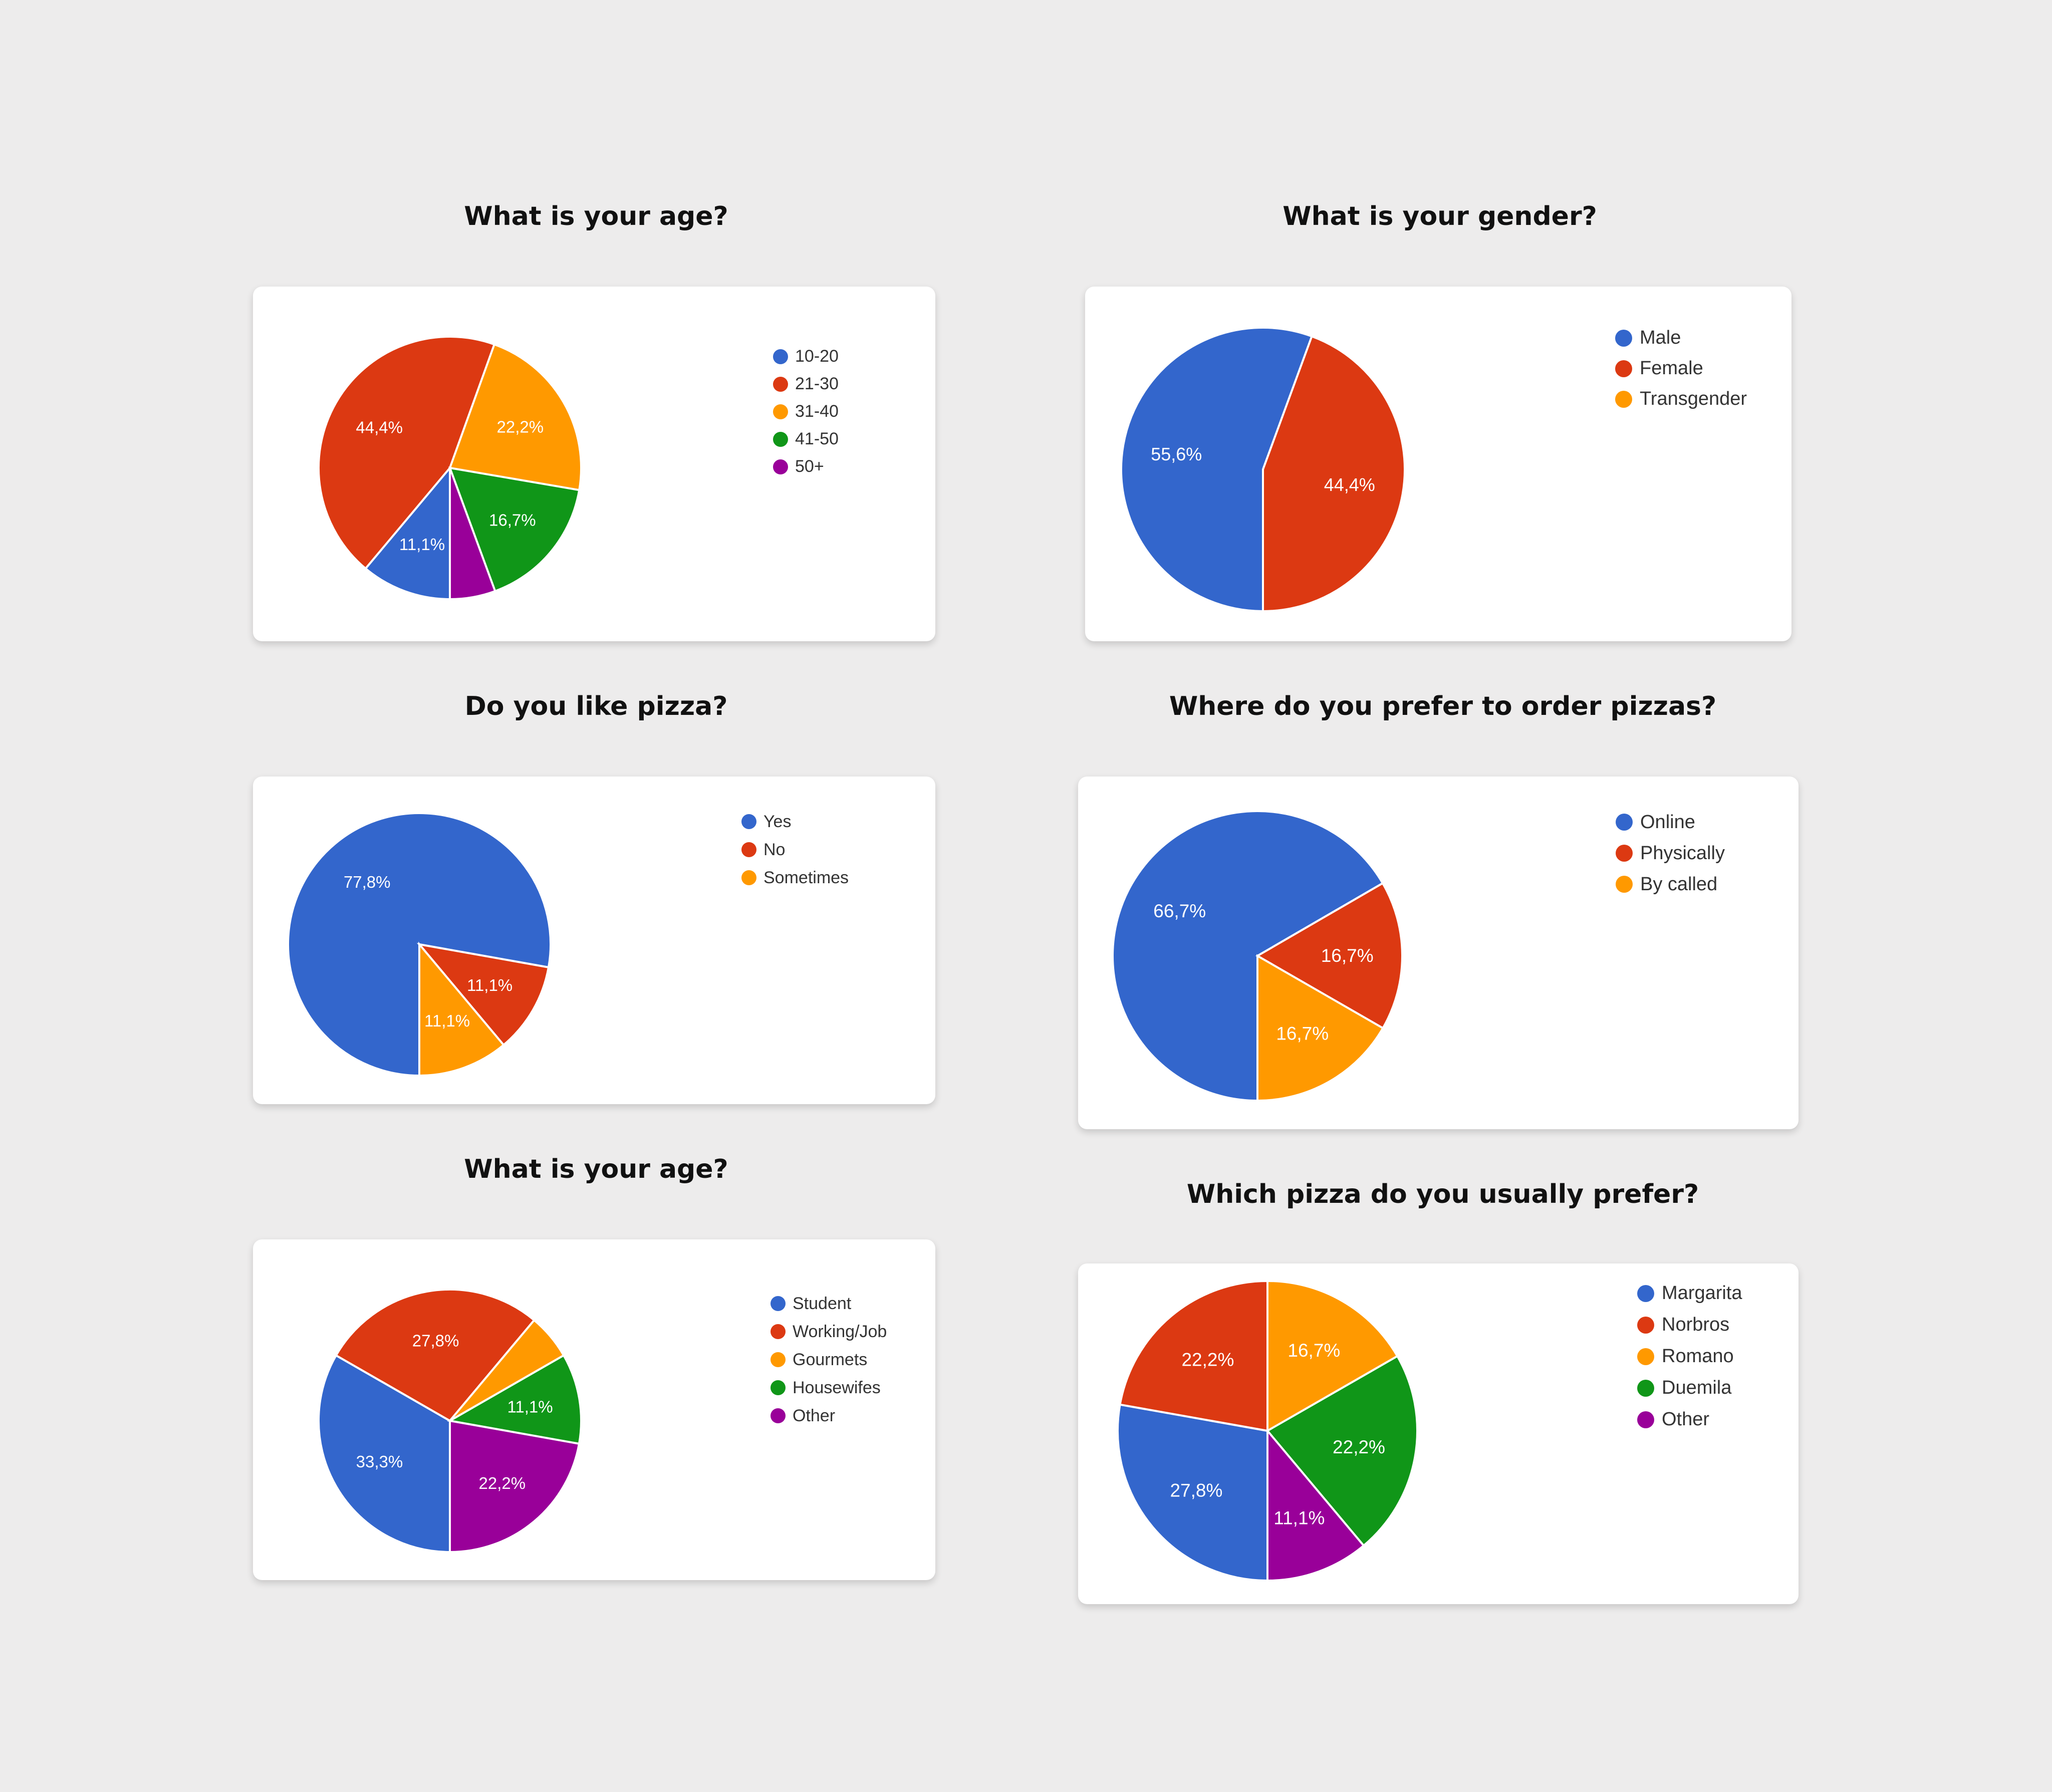 The image size is (2052, 1792). Describe the element at coordinates (1179, 911) in the screenshot. I see `slice-label-online: 66,7%` at that location.